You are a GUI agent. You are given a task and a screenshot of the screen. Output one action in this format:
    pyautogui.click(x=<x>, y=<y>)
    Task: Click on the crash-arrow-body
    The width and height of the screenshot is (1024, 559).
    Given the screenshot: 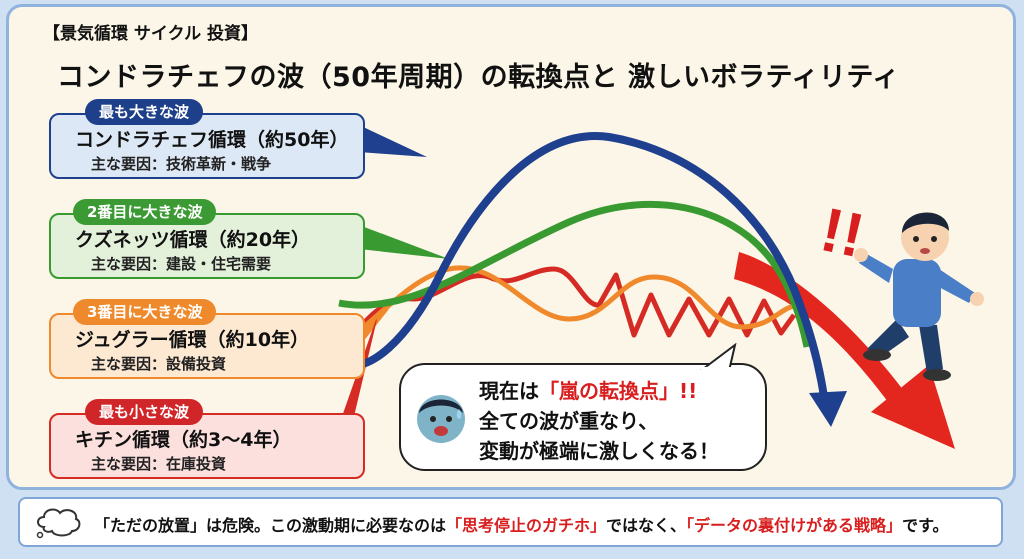 What is the action you would take?
    pyautogui.click(x=824, y=334)
    